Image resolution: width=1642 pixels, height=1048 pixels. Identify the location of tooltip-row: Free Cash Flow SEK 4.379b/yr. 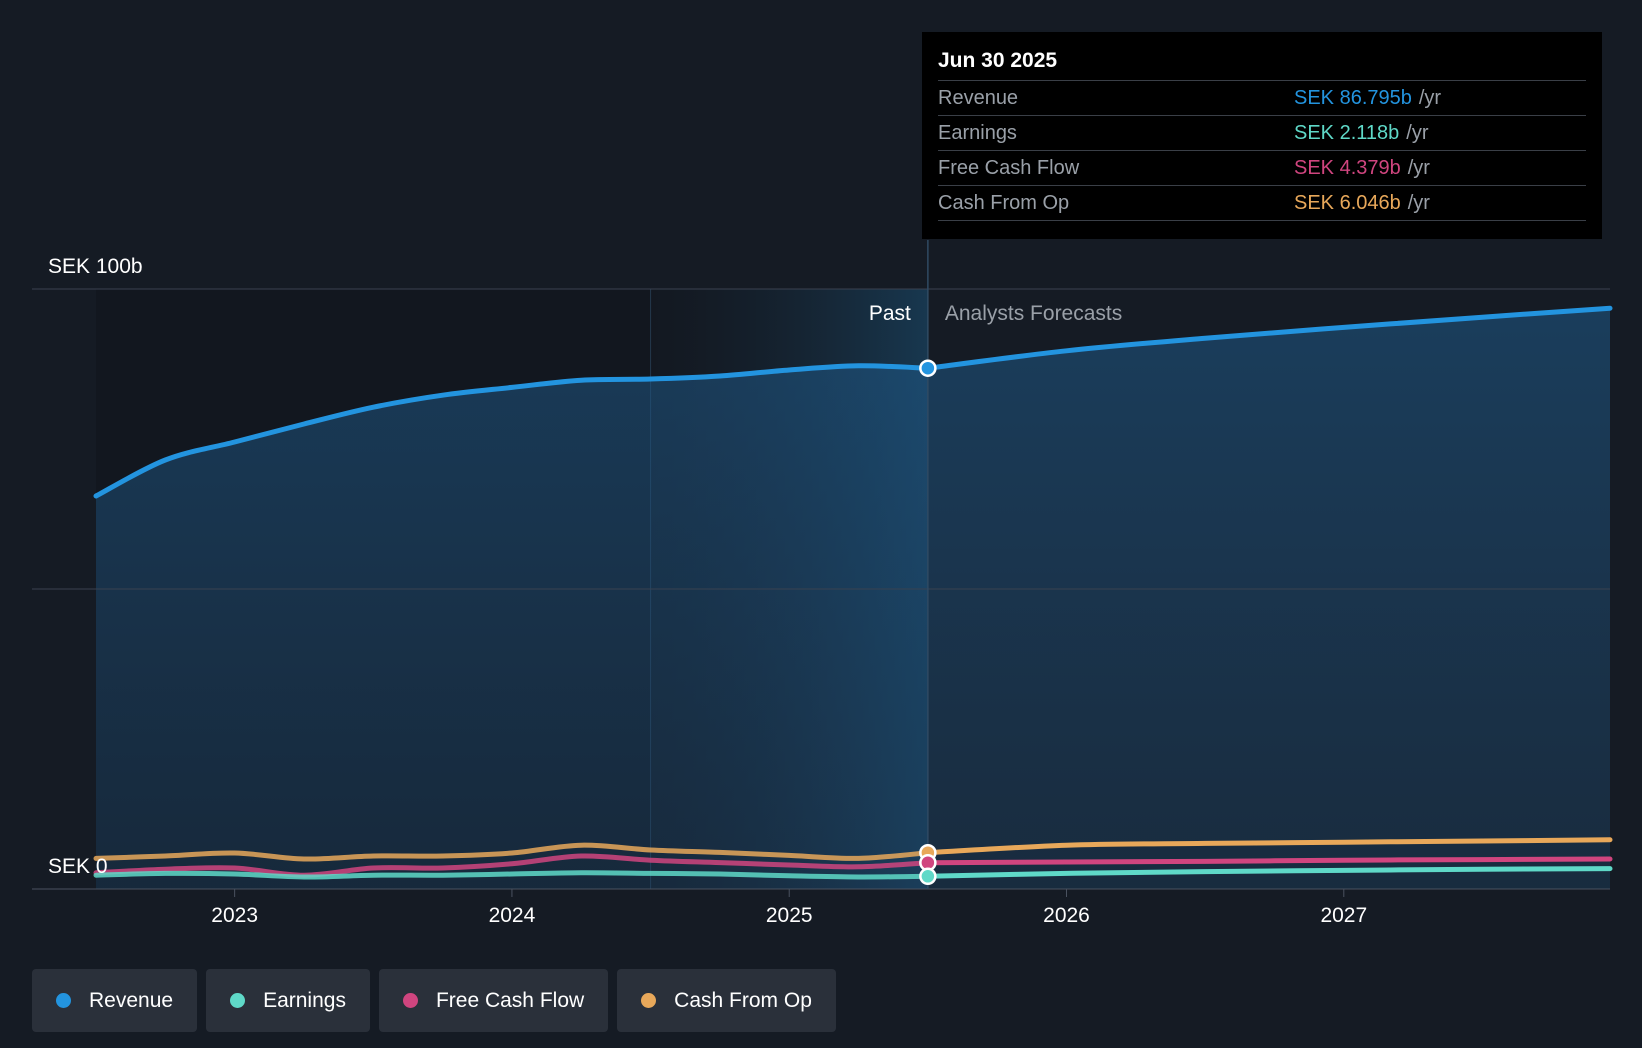
(1262, 167).